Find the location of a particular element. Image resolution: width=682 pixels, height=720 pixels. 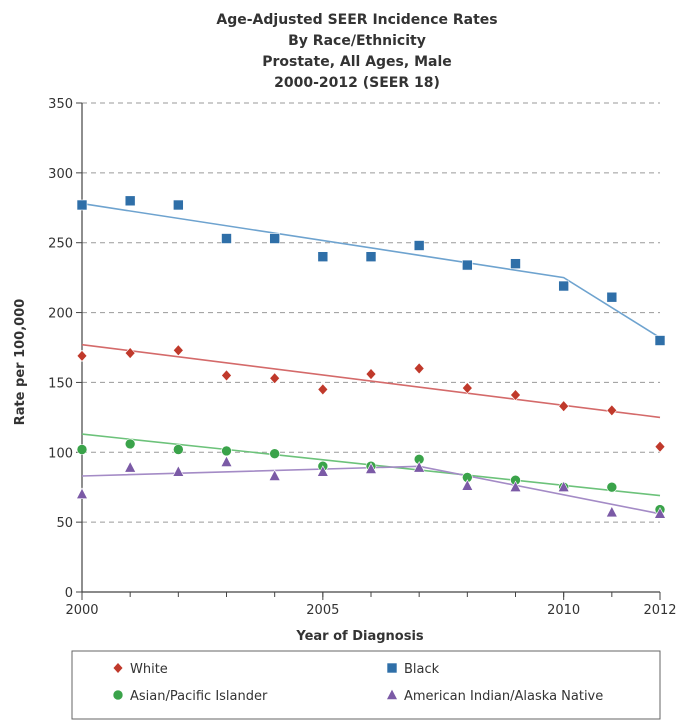

legend-marker-black is located at coordinates (392, 668).